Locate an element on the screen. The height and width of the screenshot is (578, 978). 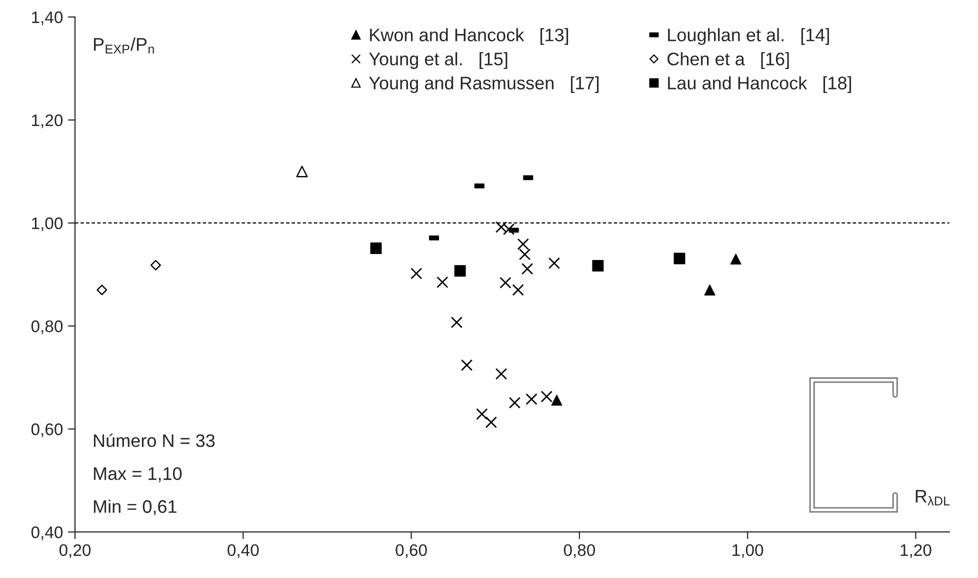
y-tick-label: 1,20 is located at coordinates (47, 121).